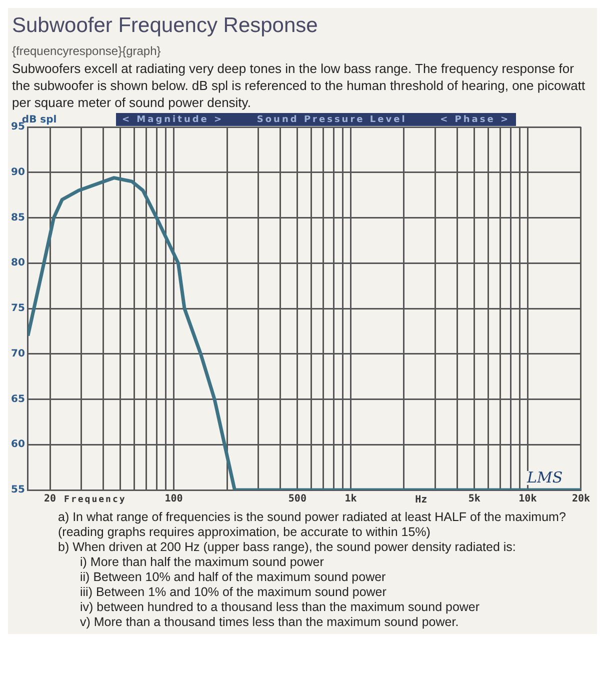  Describe the element at coordinates (17, 354) in the screenshot. I see `y-tick-label: 70` at that location.